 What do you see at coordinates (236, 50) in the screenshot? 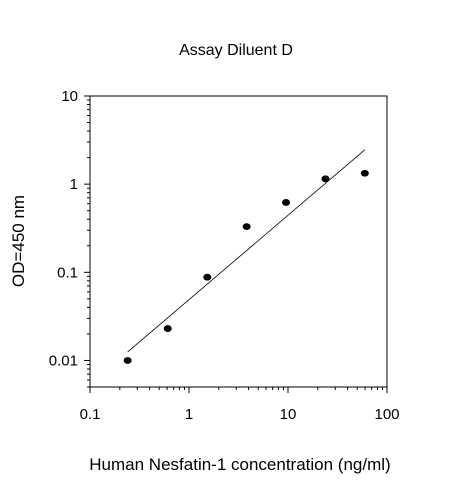
I see `chart-title: Assay Diluent D` at bounding box center [236, 50].